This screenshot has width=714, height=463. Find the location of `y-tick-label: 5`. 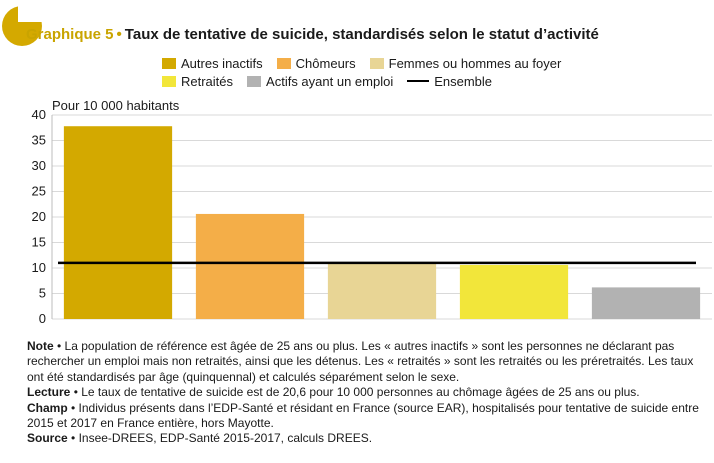

y-tick-label: 5 is located at coordinates (42, 293).